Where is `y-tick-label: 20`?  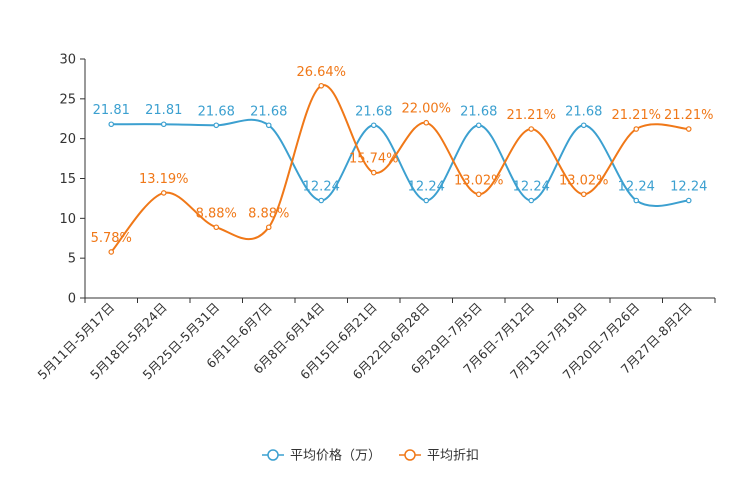 y-tick-label: 20 is located at coordinates (67, 139).